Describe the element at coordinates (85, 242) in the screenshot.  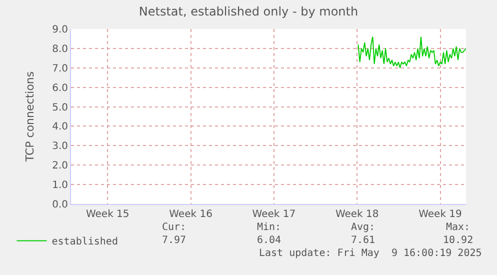
I see `legend-label: established` at that location.